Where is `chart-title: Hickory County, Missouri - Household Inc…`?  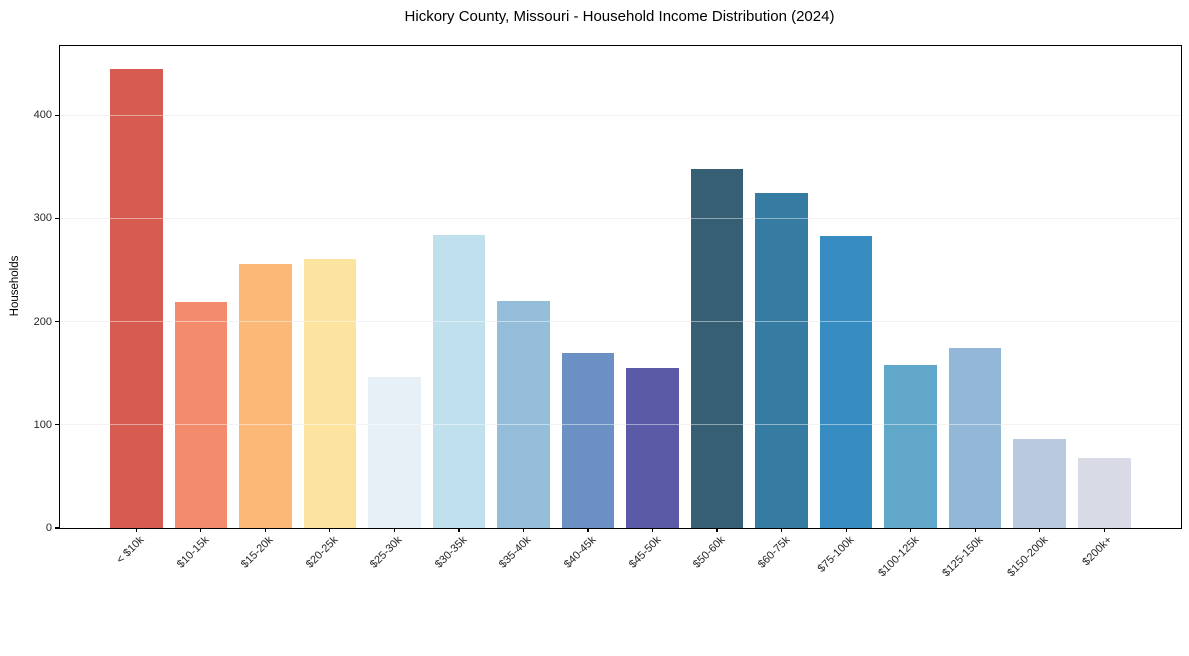
chart-title: Hickory County, Missouri - Household Inc… is located at coordinates (619, 16).